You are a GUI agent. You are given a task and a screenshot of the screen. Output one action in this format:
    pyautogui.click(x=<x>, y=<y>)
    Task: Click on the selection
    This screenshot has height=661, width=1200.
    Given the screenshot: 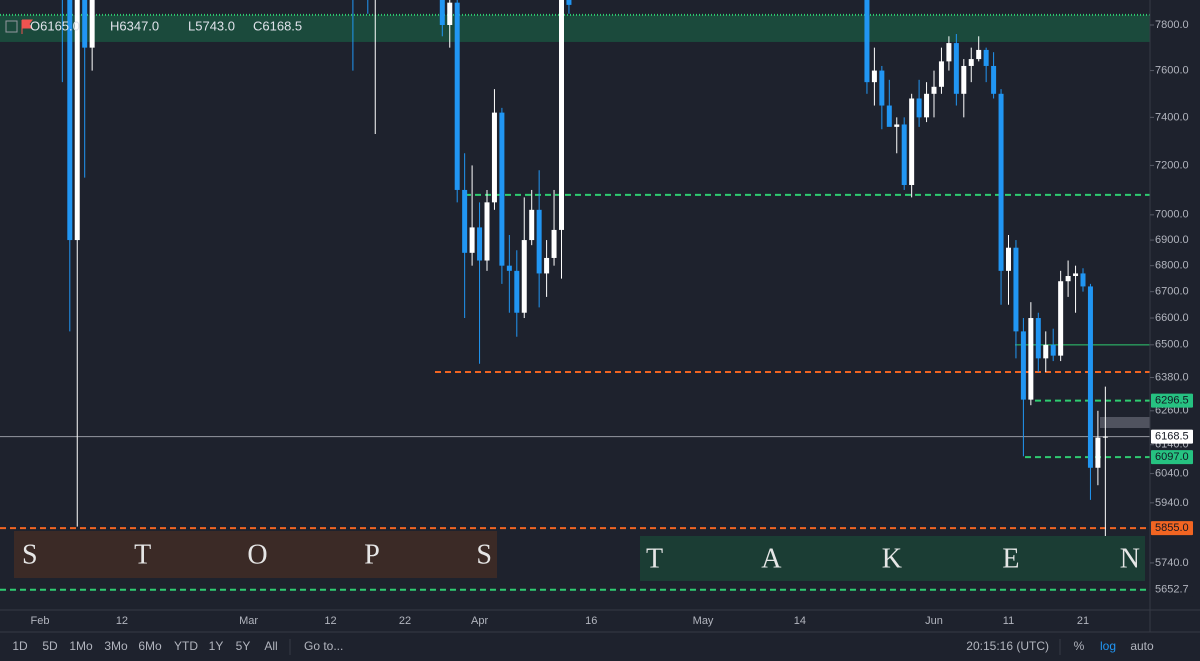 What is the action you would take?
    pyautogui.click(x=1125, y=422)
    